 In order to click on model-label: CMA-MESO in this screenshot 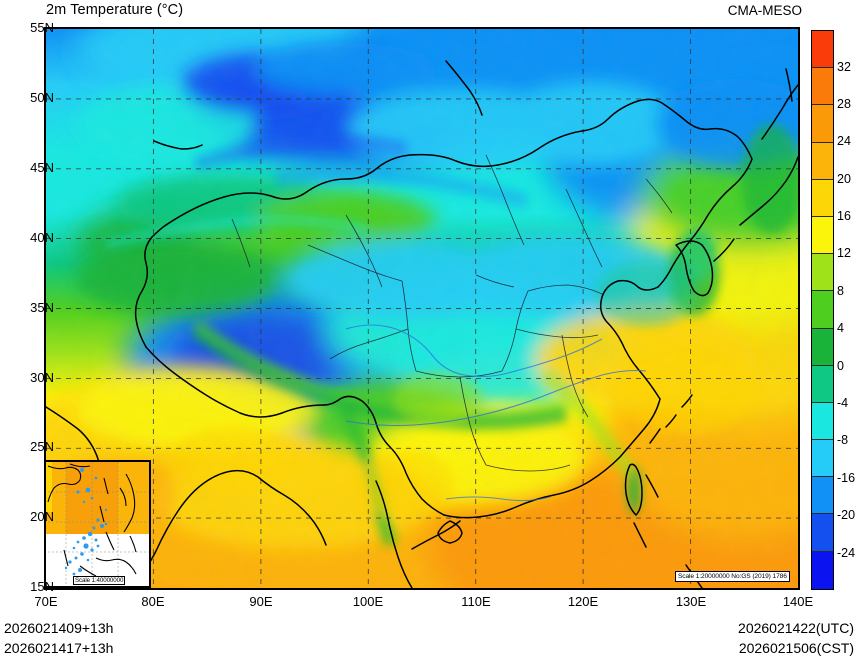, I will do `click(764, 10)`.